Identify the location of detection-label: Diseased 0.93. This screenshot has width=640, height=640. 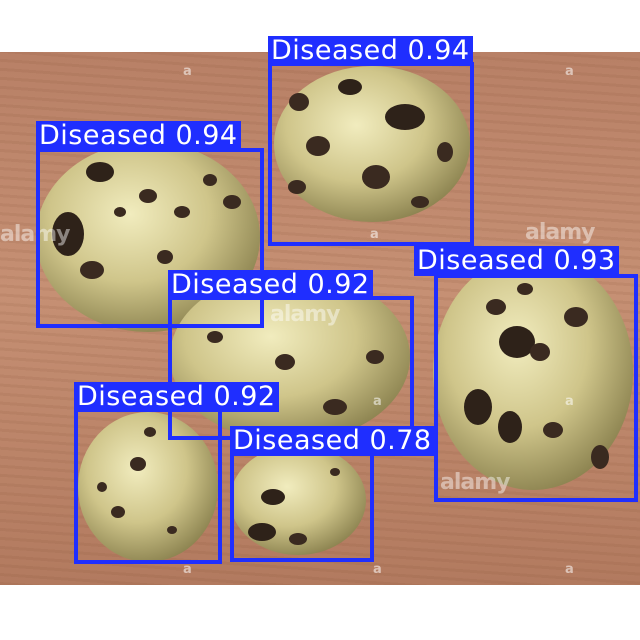
(516, 261).